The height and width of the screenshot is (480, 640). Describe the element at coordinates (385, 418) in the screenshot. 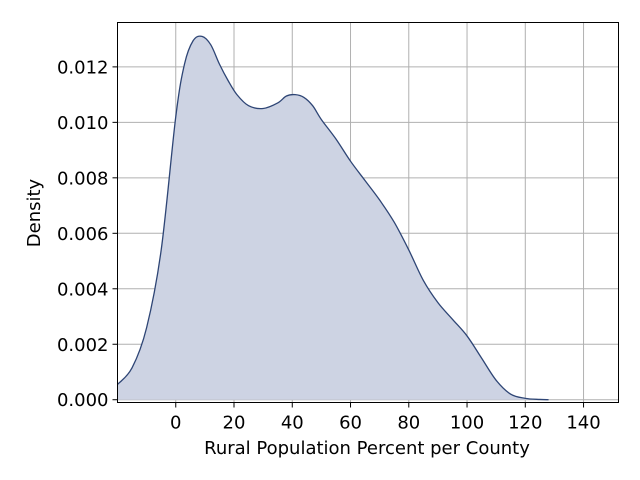

I see `x-axis-ticks: 0 20 40 60 80 100 120 140` at that location.